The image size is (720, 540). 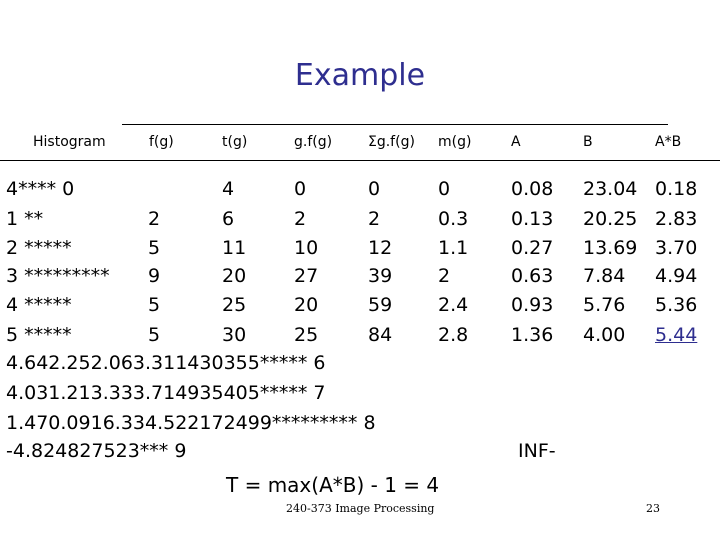 I want to click on table-cell-sgfg: 39, so click(x=380, y=276).